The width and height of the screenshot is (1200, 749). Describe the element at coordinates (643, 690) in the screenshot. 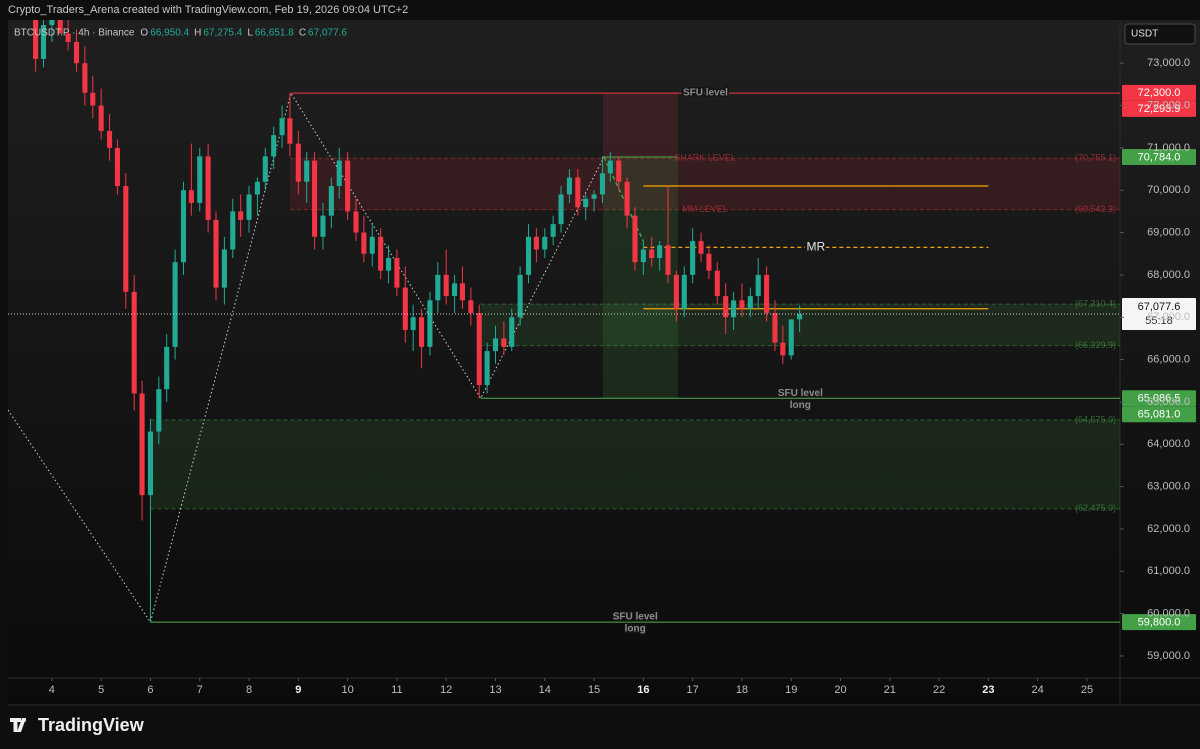

I see `x-tick-label: 16` at that location.